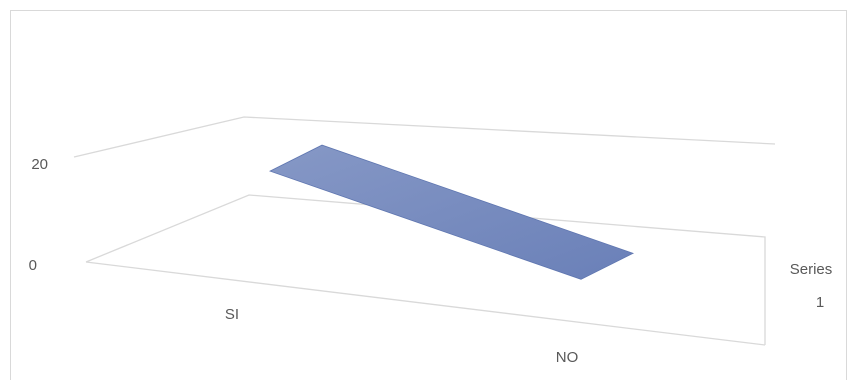  Describe the element at coordinates (811, 269) in the screenshot. I see `series-axis-label-line1: Series` at that location.